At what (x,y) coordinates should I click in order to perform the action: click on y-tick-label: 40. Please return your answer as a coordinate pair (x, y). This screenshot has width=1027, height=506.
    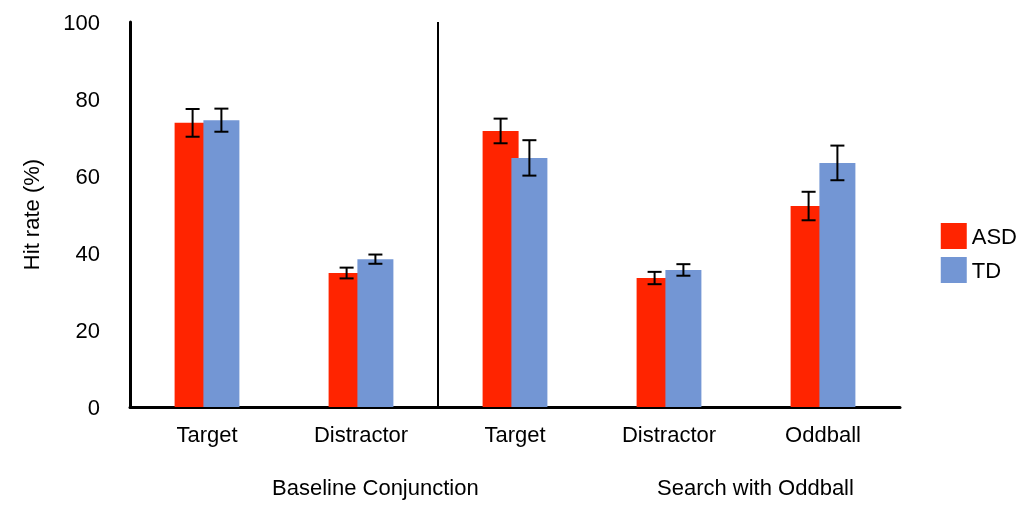
    Looking at the image, I should click on (87, 253).